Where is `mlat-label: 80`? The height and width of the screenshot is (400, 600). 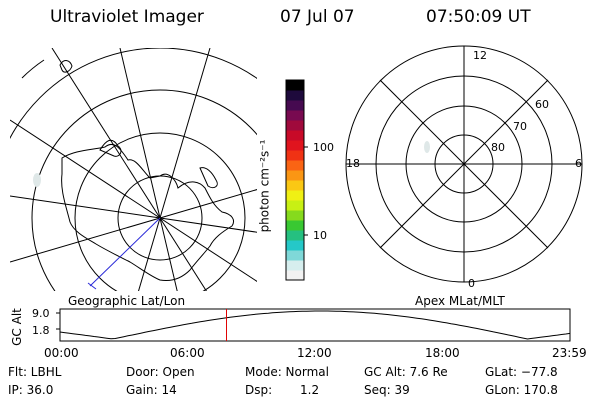
mlat-label: 80 is located at coordinates (498, 147).